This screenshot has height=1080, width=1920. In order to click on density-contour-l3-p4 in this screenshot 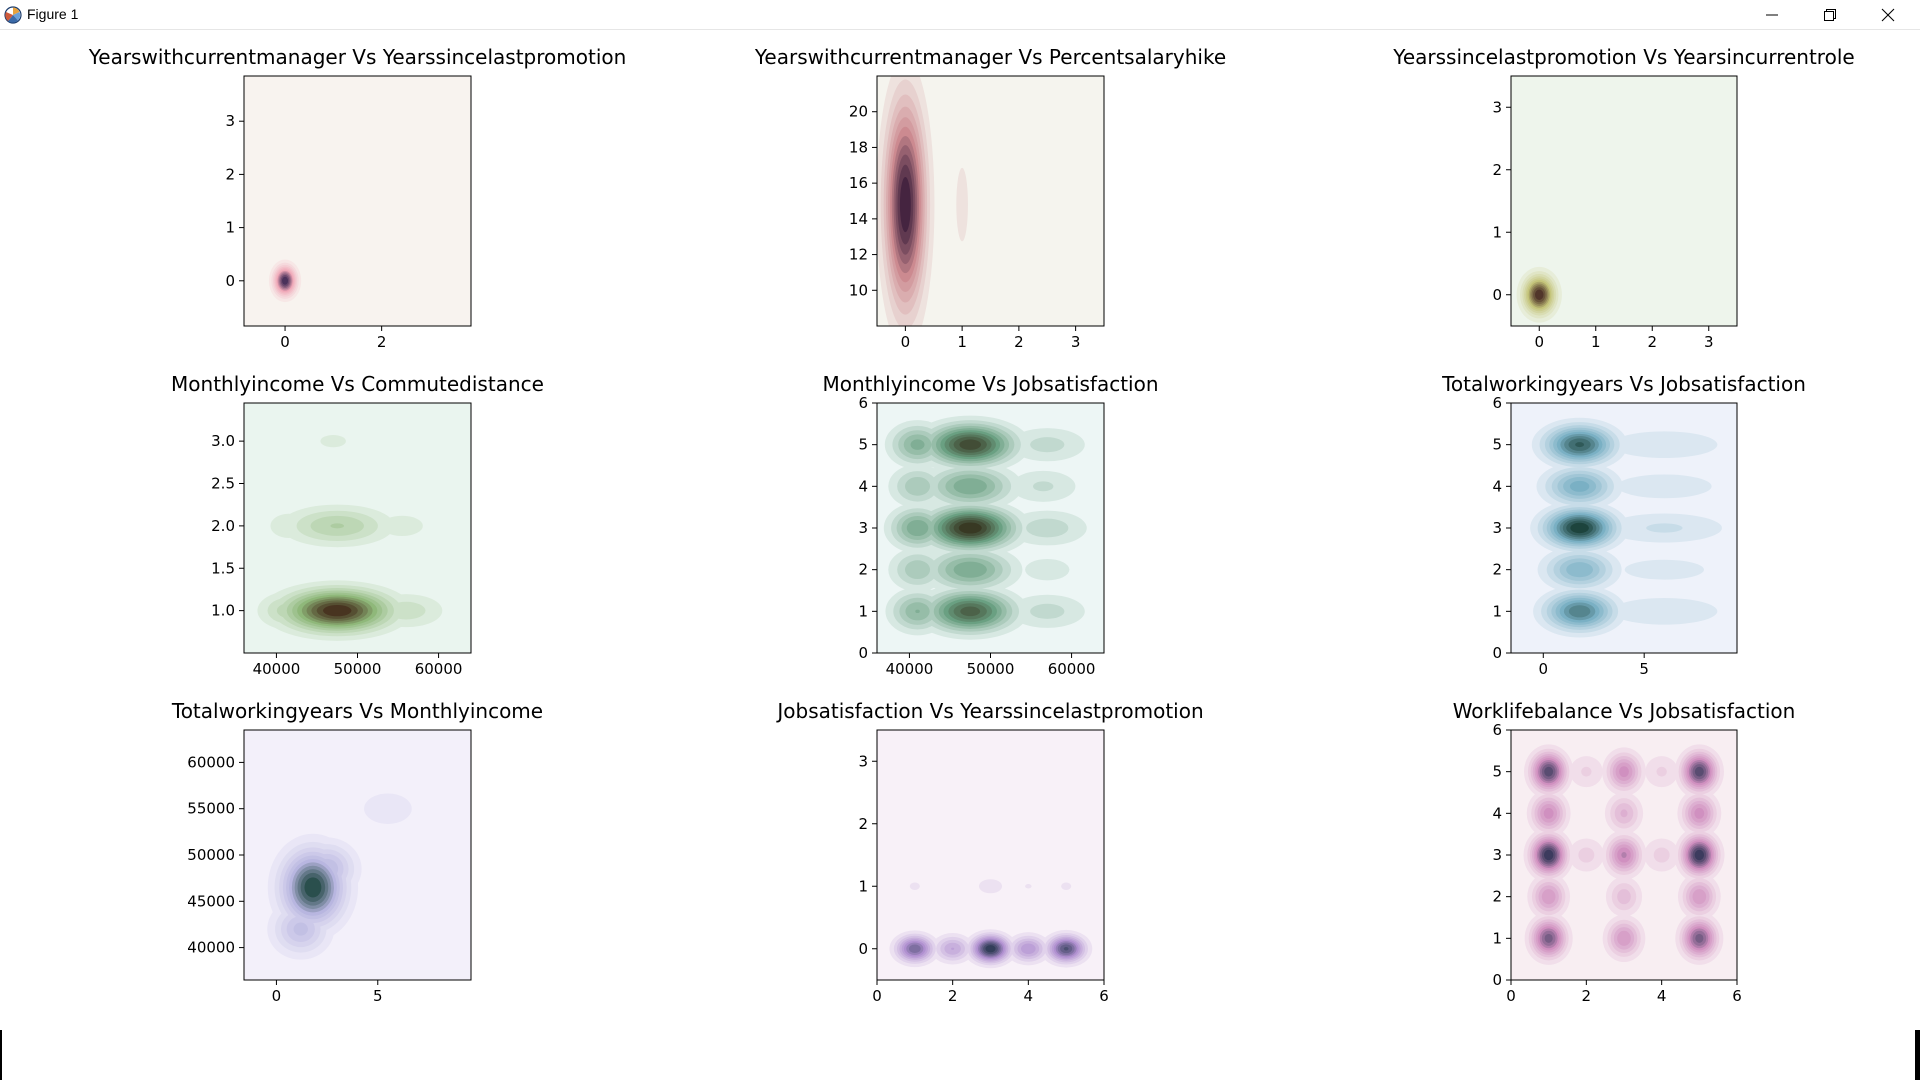, I will do `click(1624, 897)`.